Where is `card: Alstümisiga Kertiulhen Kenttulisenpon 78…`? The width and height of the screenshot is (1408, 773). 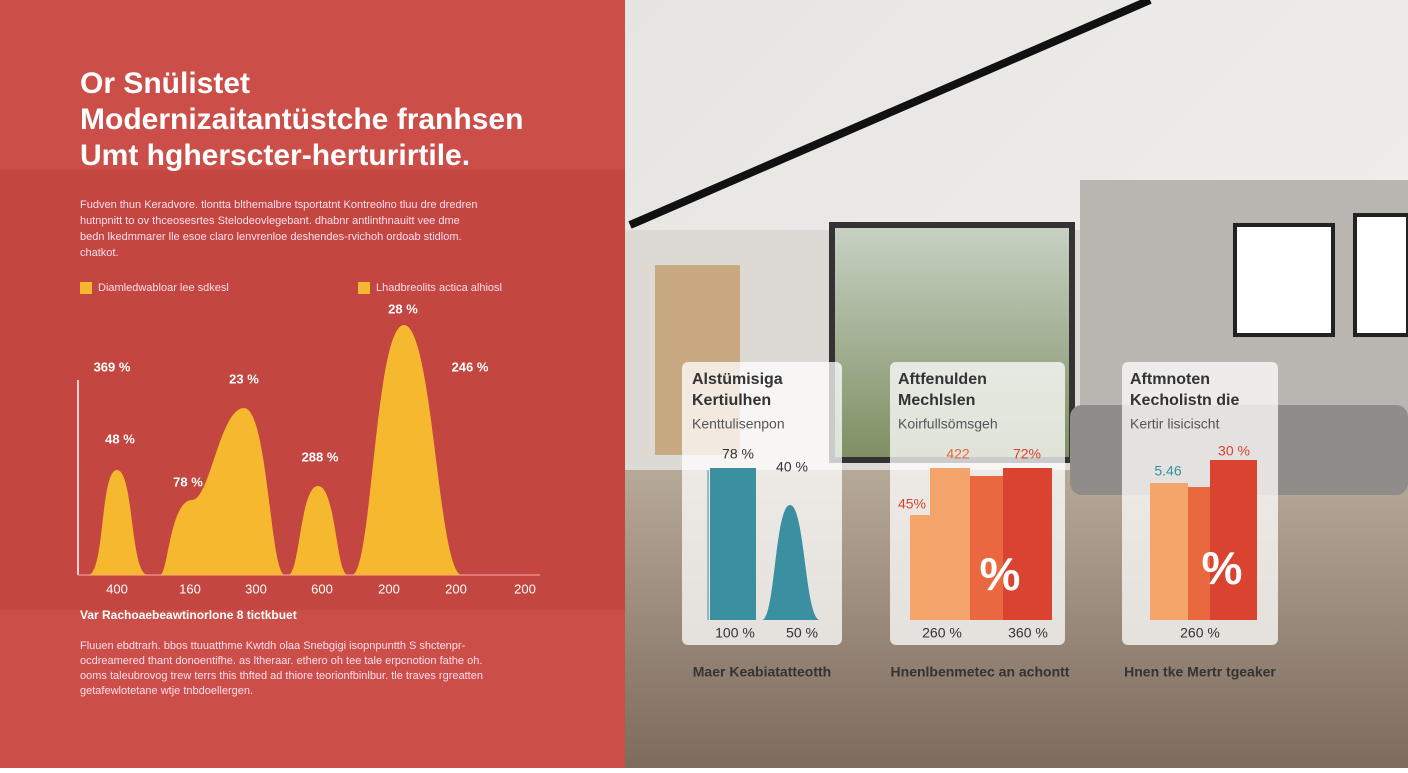 card: Alstümisiga Kertiulhen Kenttulisenpon 78… is located at coordinates (762, 521).